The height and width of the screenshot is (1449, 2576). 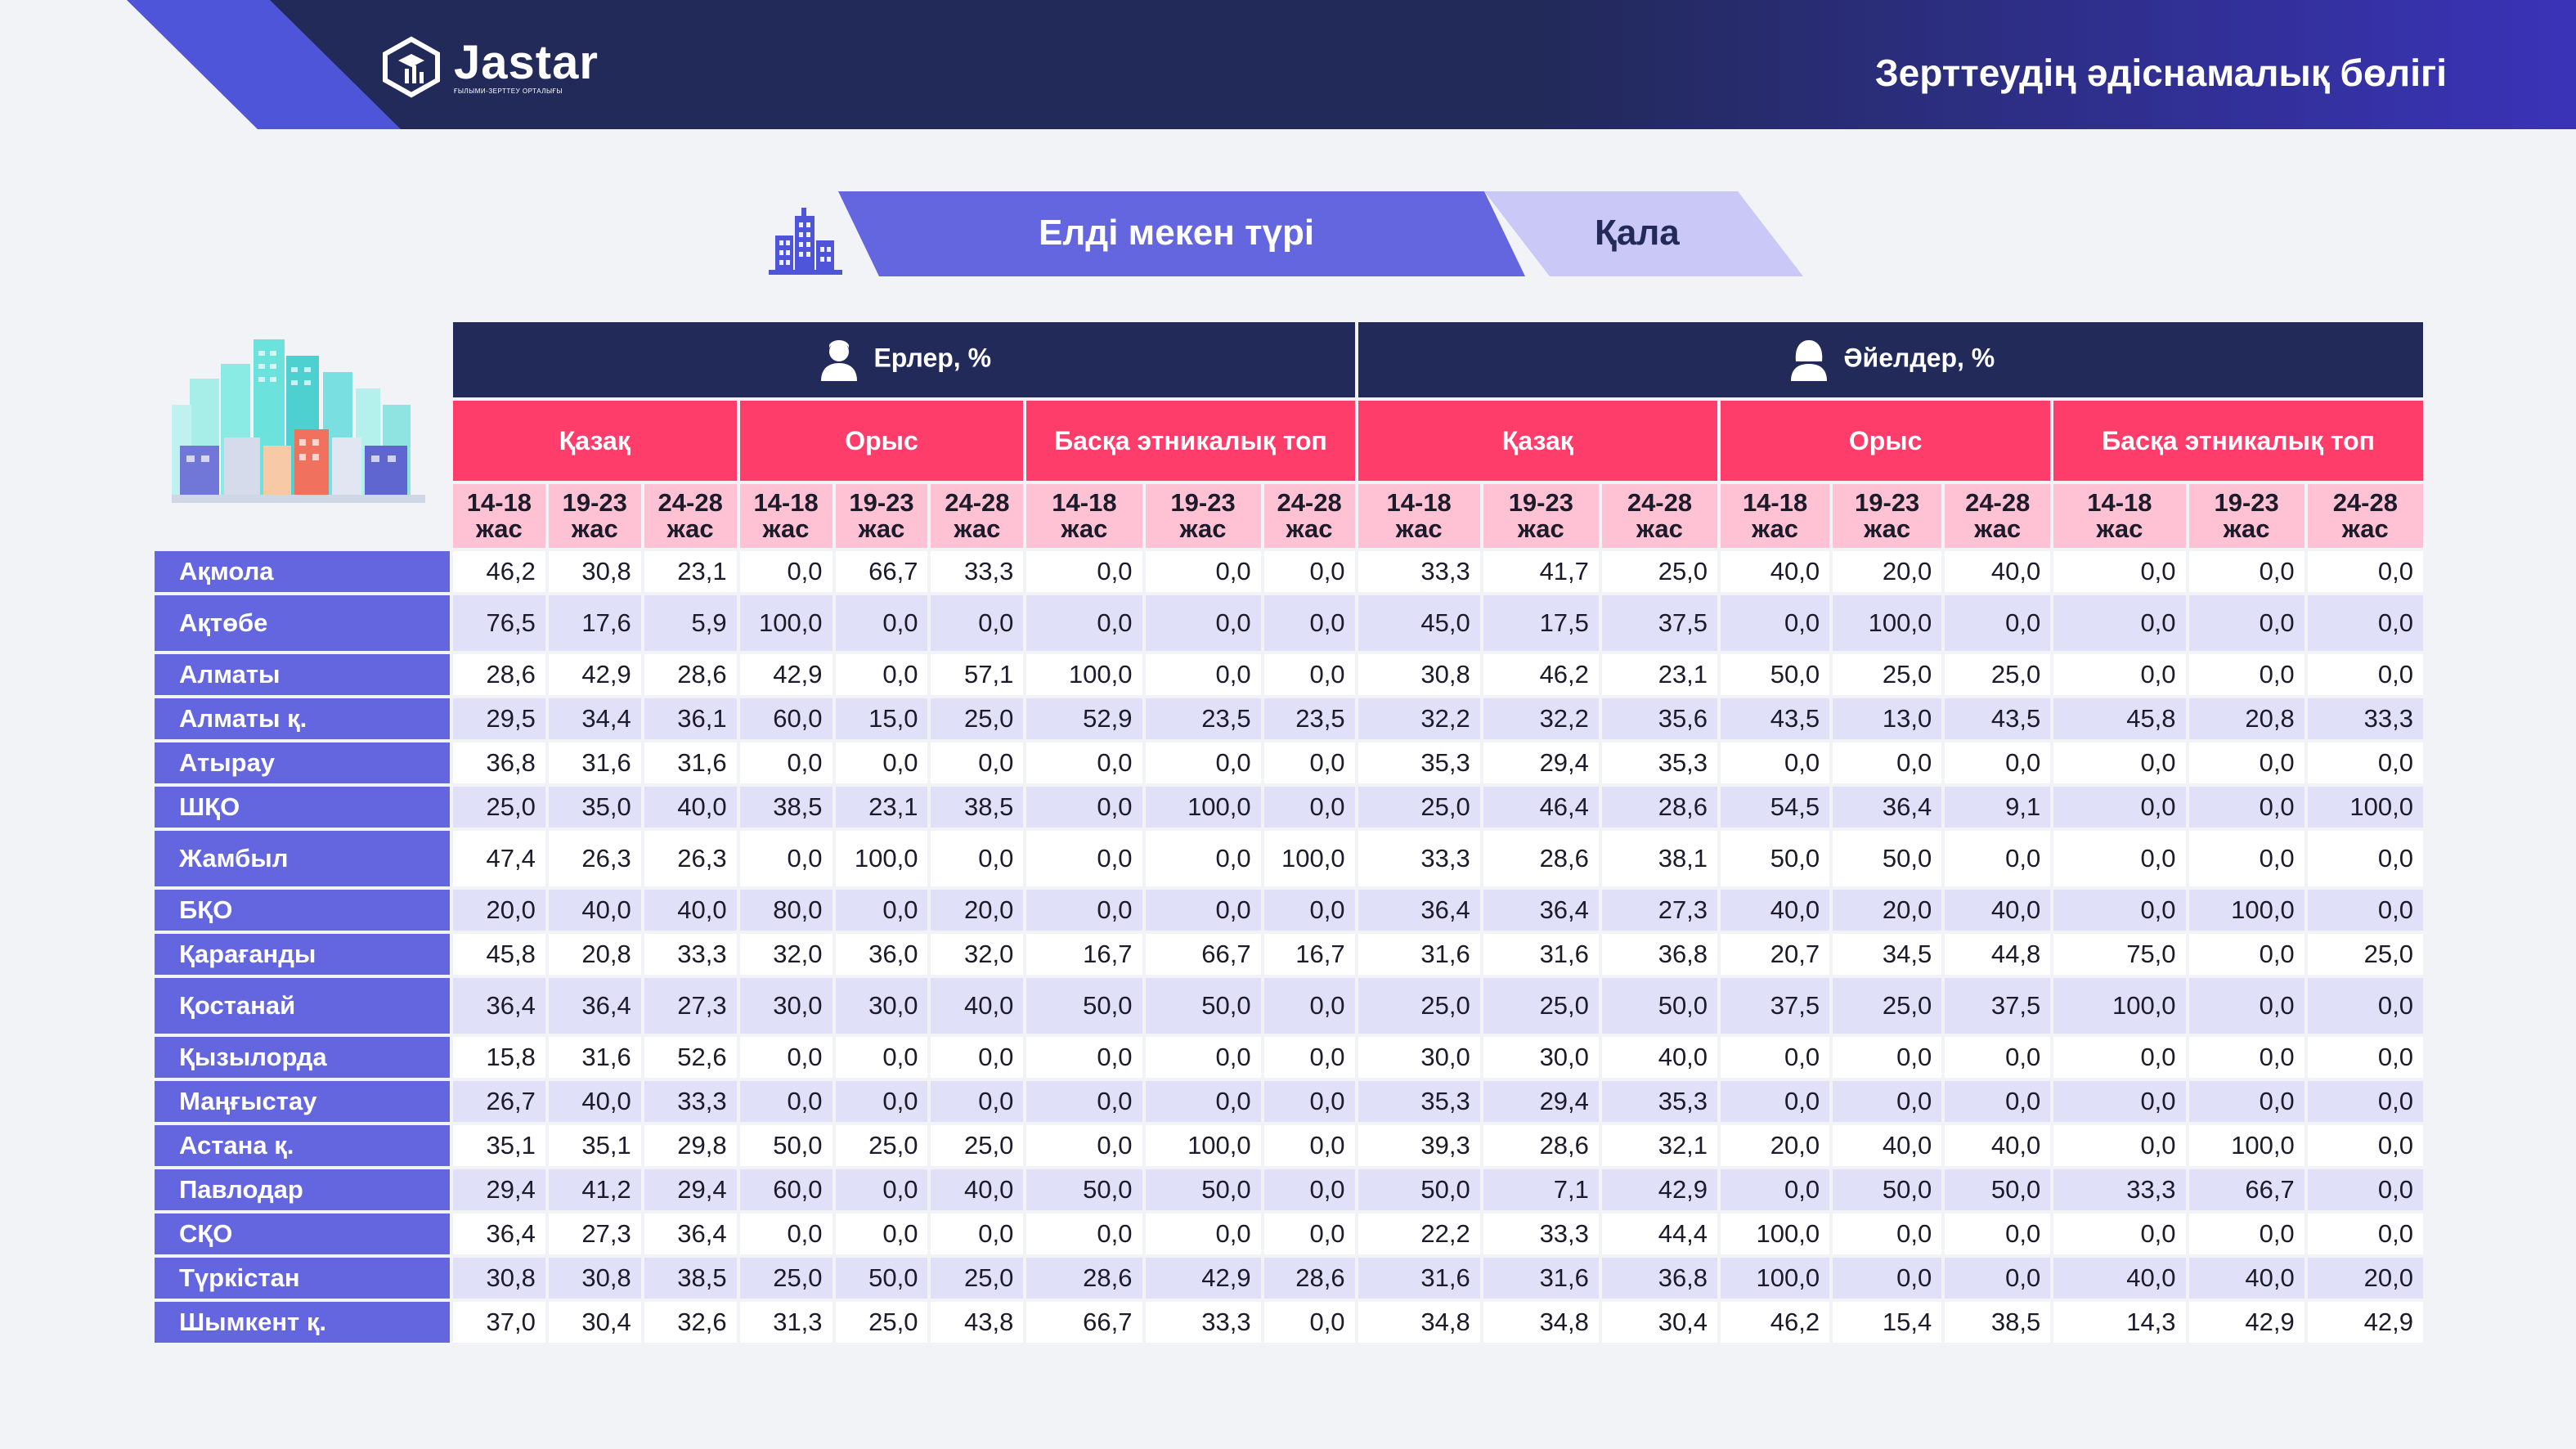 I want to click on table-cell: 17,6, so click(x=594, y=623).